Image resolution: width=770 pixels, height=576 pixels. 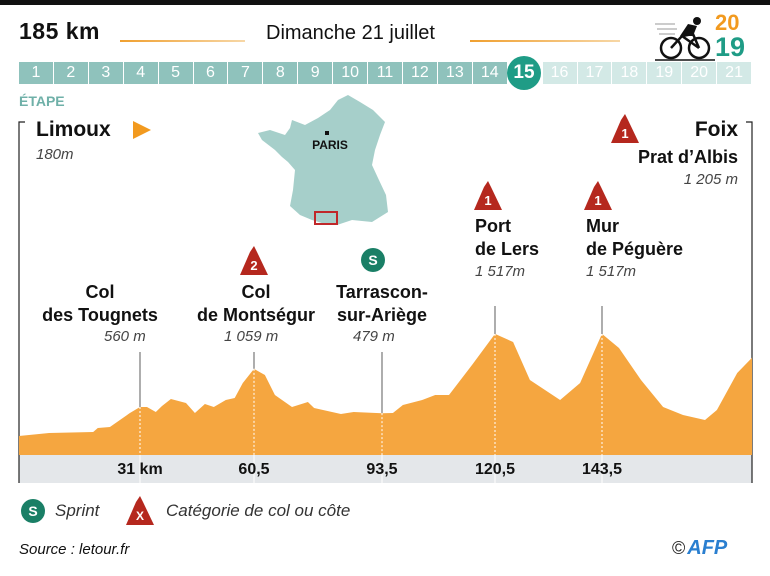 I want to click on sprint-altitude: 479 m, so click(x=374, y=336).